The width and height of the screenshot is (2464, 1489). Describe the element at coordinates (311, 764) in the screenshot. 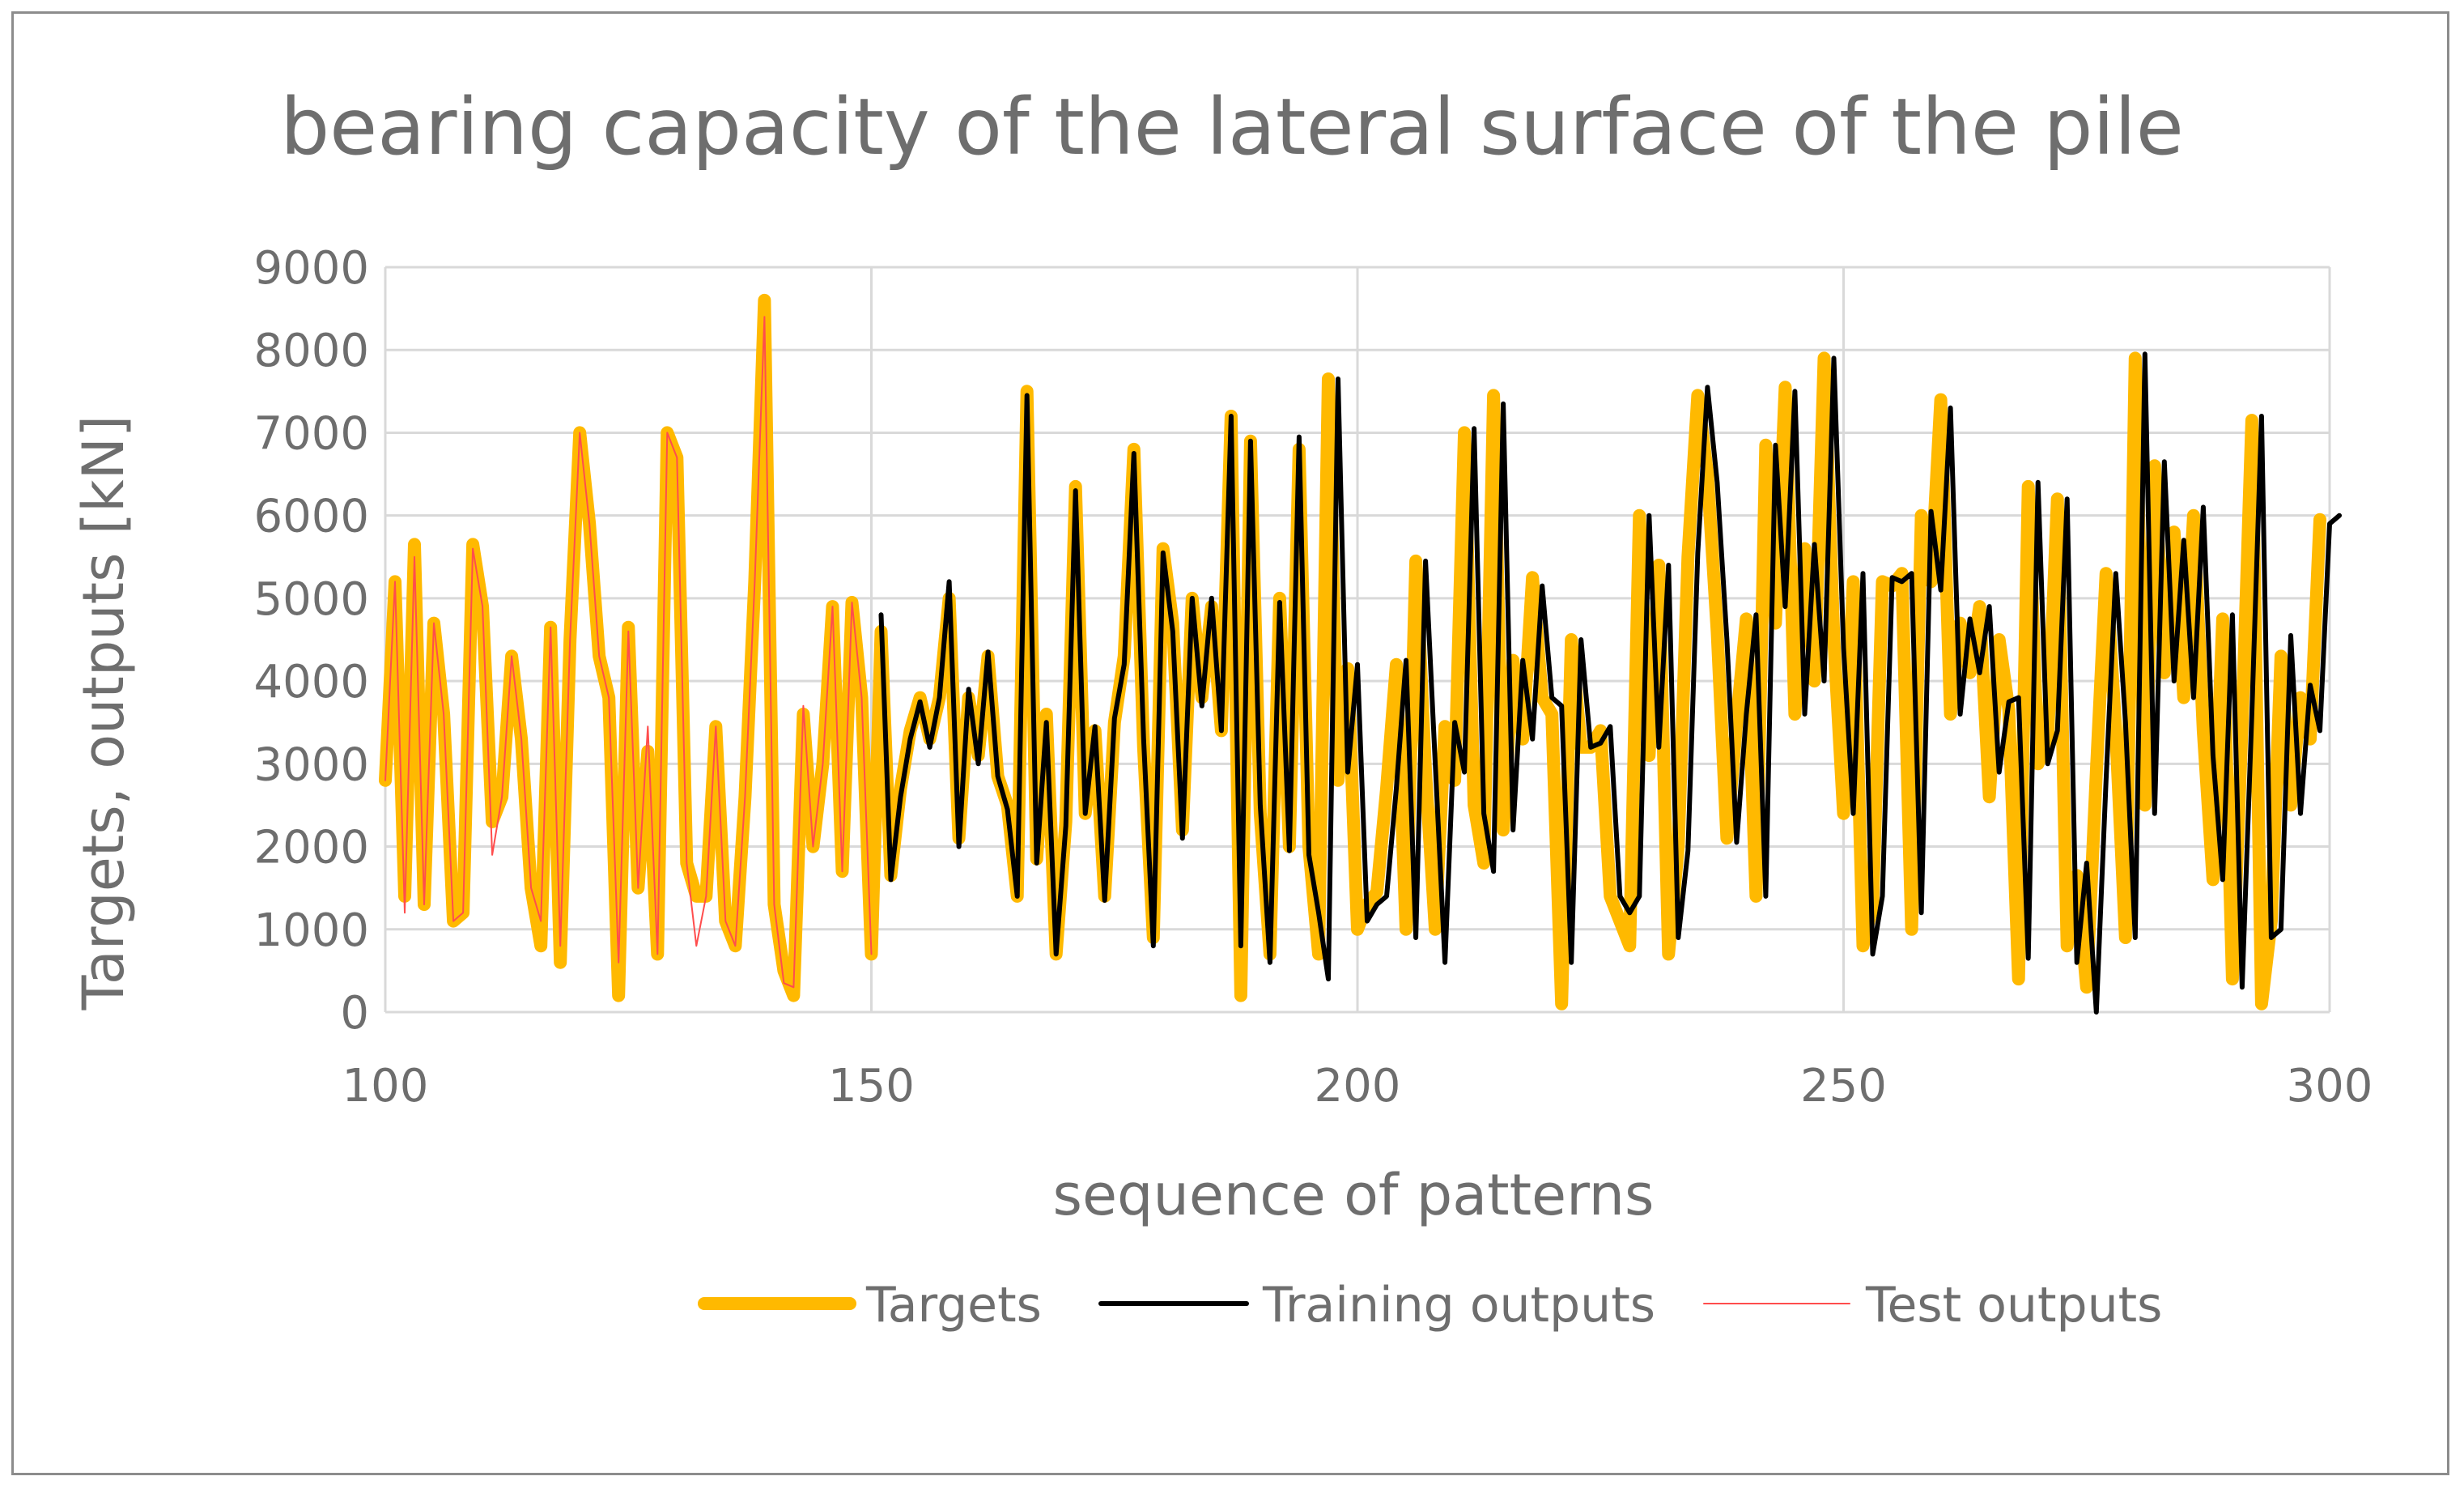

I see `y-tick-label: 3000` at that location.